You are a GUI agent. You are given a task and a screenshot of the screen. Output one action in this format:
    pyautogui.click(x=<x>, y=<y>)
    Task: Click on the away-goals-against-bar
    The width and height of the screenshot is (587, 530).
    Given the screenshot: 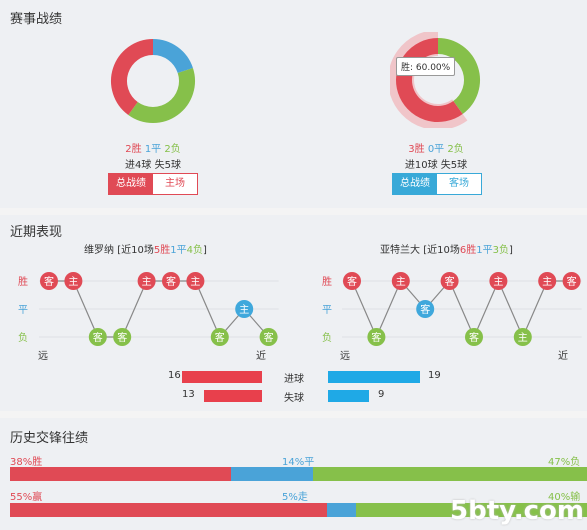 What is the action you would take?
    pyautogui.click(x=348, y=396)
    